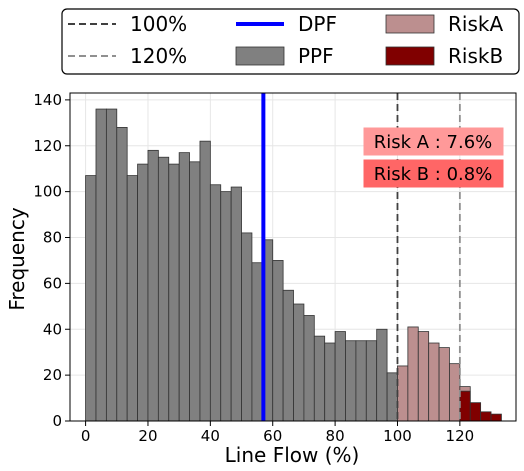 The height and width of the screenshot is (471, 524). What do you see at coordinates (52, 329) in the screenshot?
I see `y-tick-label: 40` at bounding box center [52, 329].